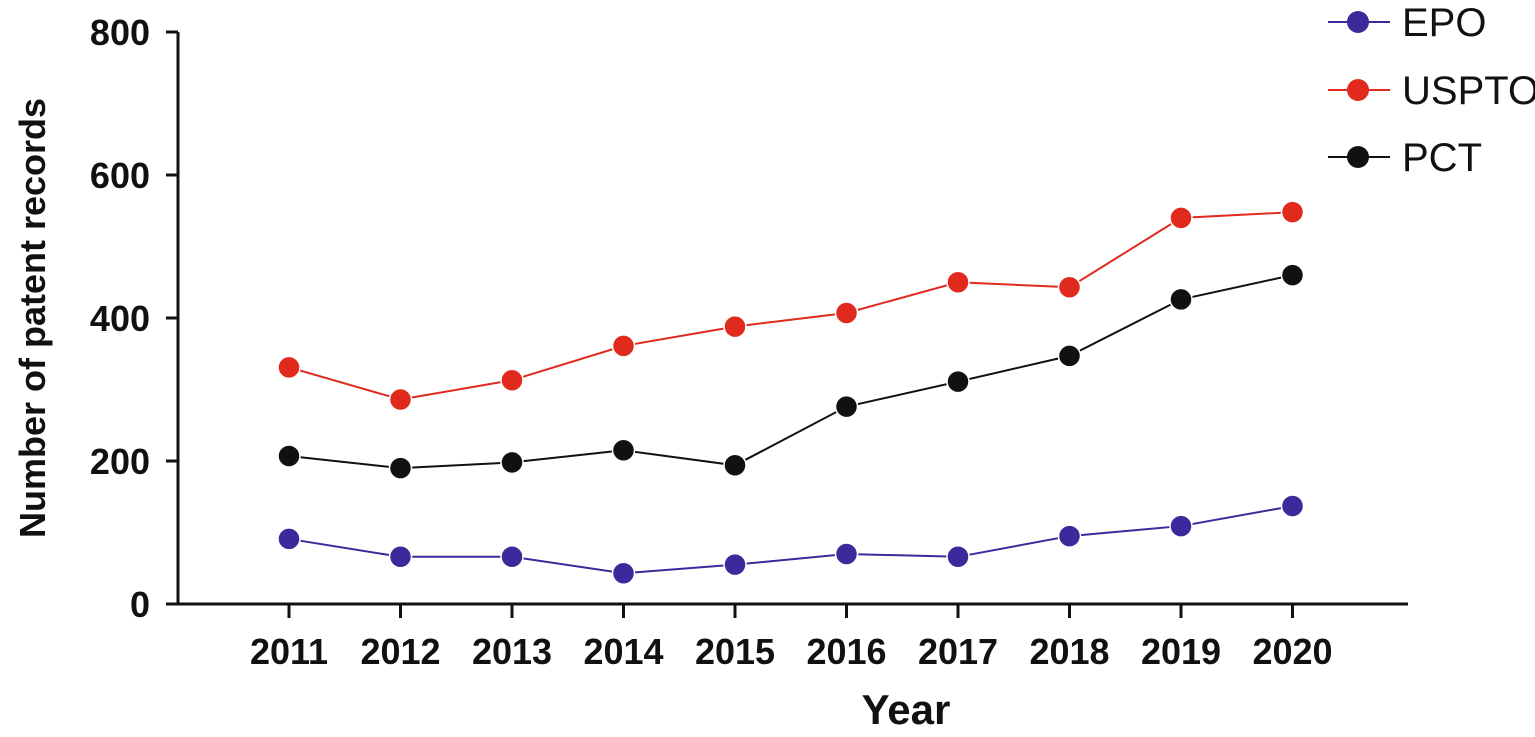  Describe the element at coordinates (1442, 158) in the screenshot. I see `legend-label: PCT` at that location.